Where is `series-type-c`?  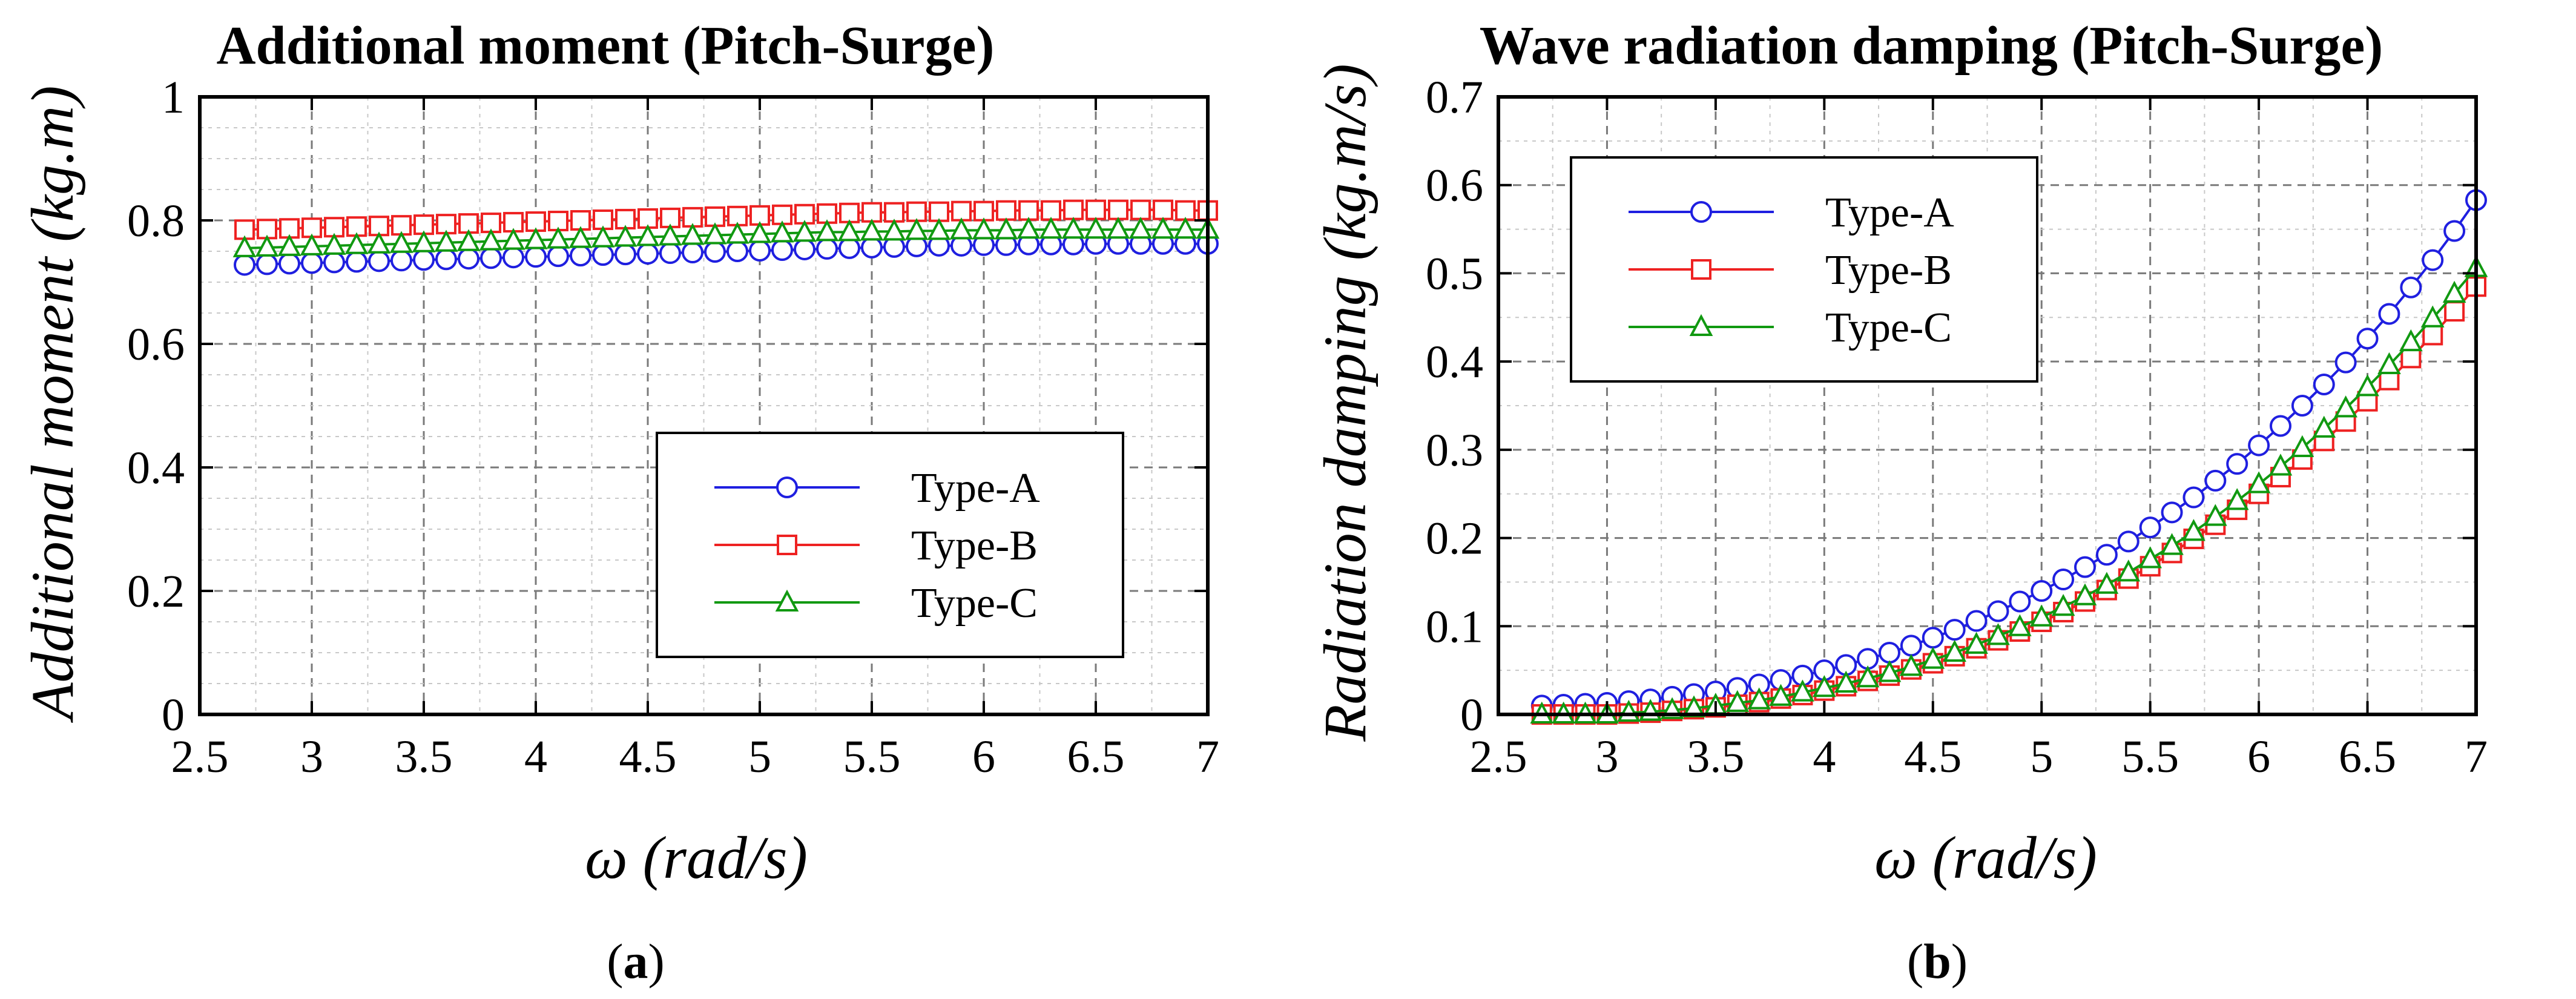 series-type-c is located at coordinates (726, 237).